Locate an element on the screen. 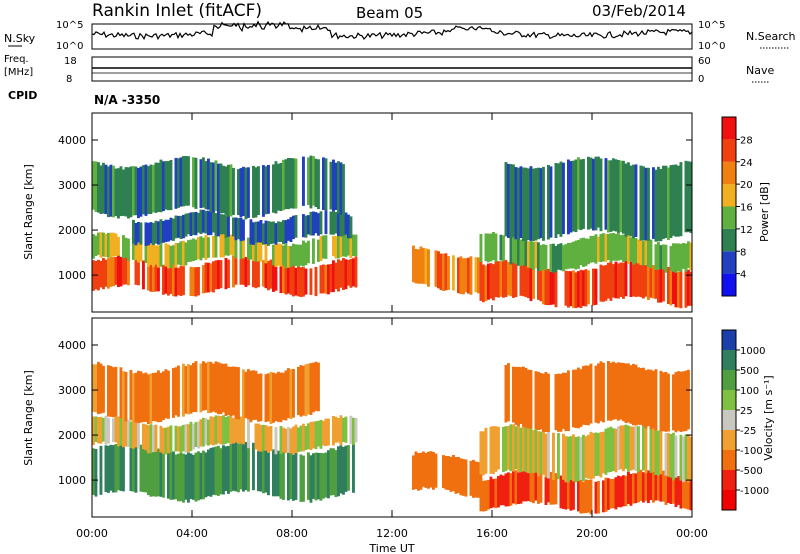 The image size is (800, 554). colorbar-tick-label: 4 is located at coordinates (743, 275).